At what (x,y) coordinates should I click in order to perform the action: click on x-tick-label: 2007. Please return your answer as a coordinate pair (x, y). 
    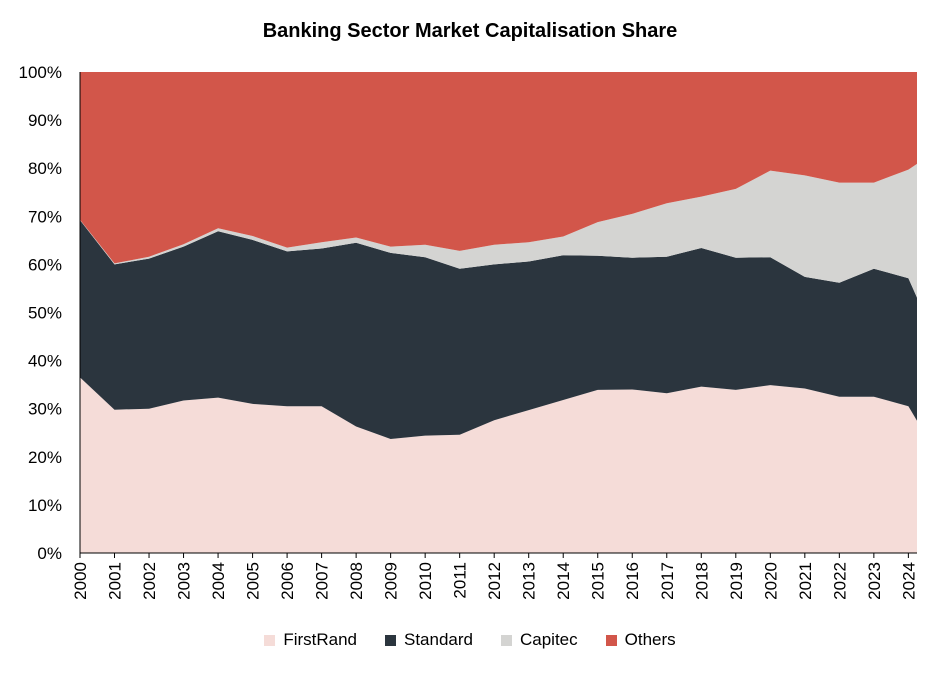
    Looking at the image, I should click on (322, 581).